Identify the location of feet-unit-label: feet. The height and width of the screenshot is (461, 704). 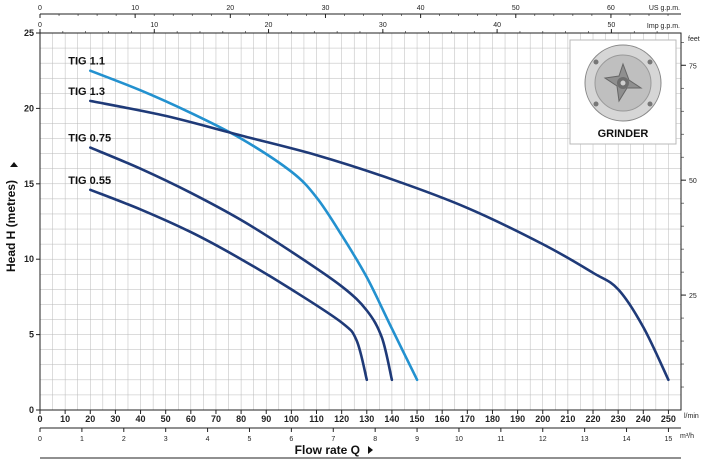
(694, 39).